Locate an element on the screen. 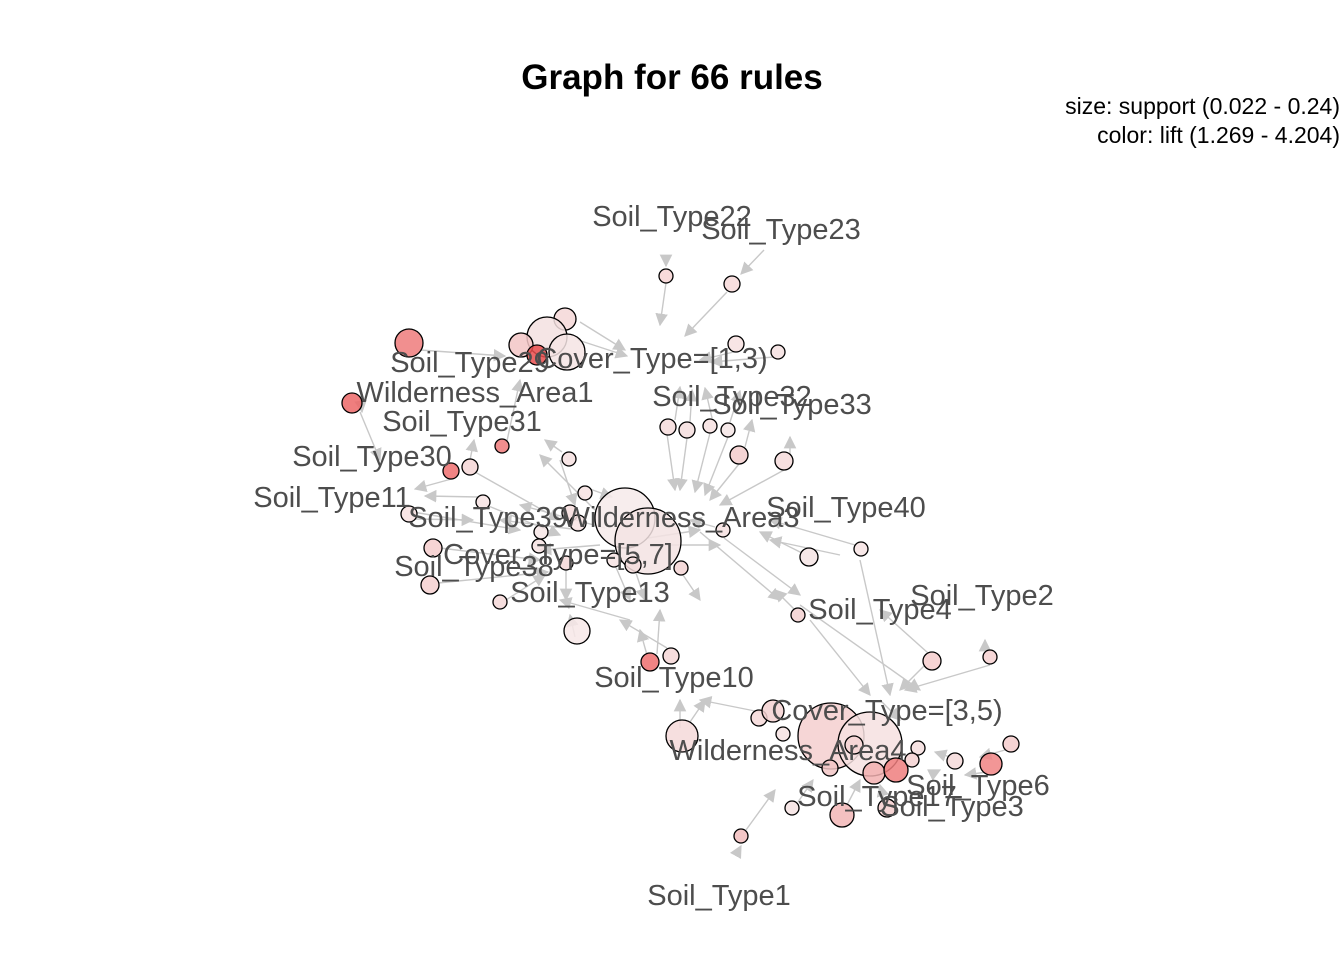 This screenshot has height=960, width=1344. item-label-soil-type17: Soil_Type17 is located at coordinates (877, 797).